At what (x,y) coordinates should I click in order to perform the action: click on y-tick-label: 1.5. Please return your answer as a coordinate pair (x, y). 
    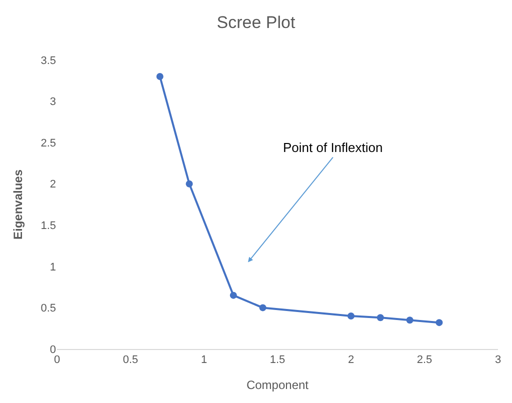
    Looking at the image, I should click on (48, 226).